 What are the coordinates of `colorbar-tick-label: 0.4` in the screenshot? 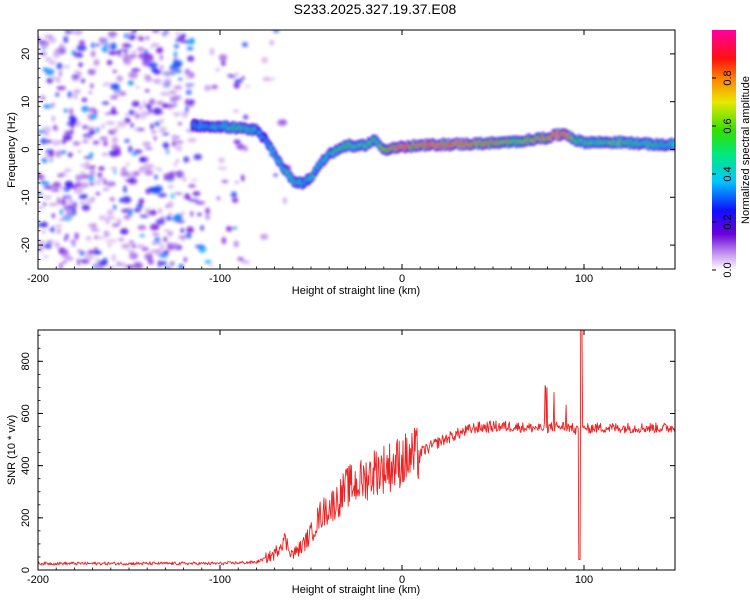 It's located at (728, 173).